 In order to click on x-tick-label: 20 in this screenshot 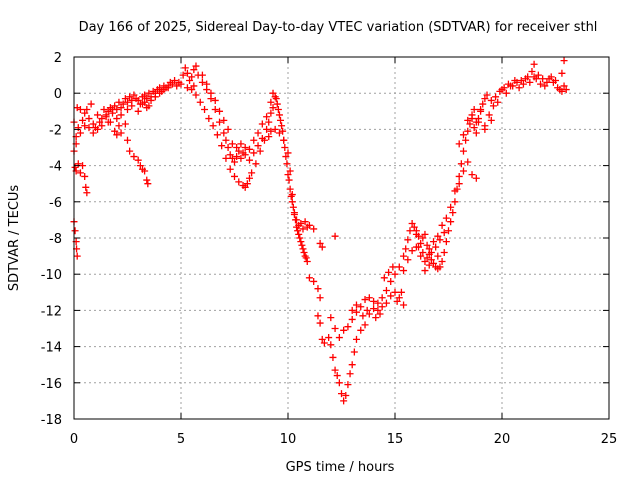, I will do `click(502, 439)`.